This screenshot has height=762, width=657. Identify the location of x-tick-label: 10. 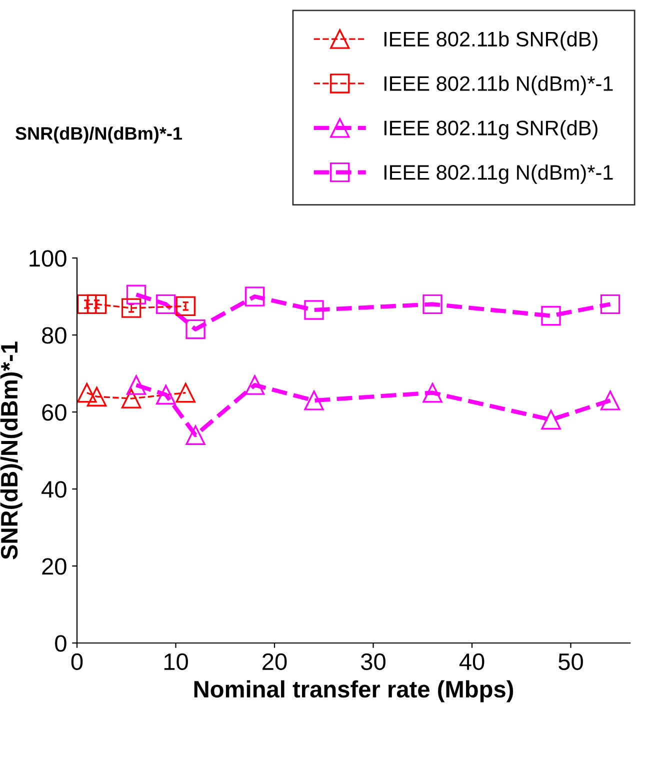
(176, 661).